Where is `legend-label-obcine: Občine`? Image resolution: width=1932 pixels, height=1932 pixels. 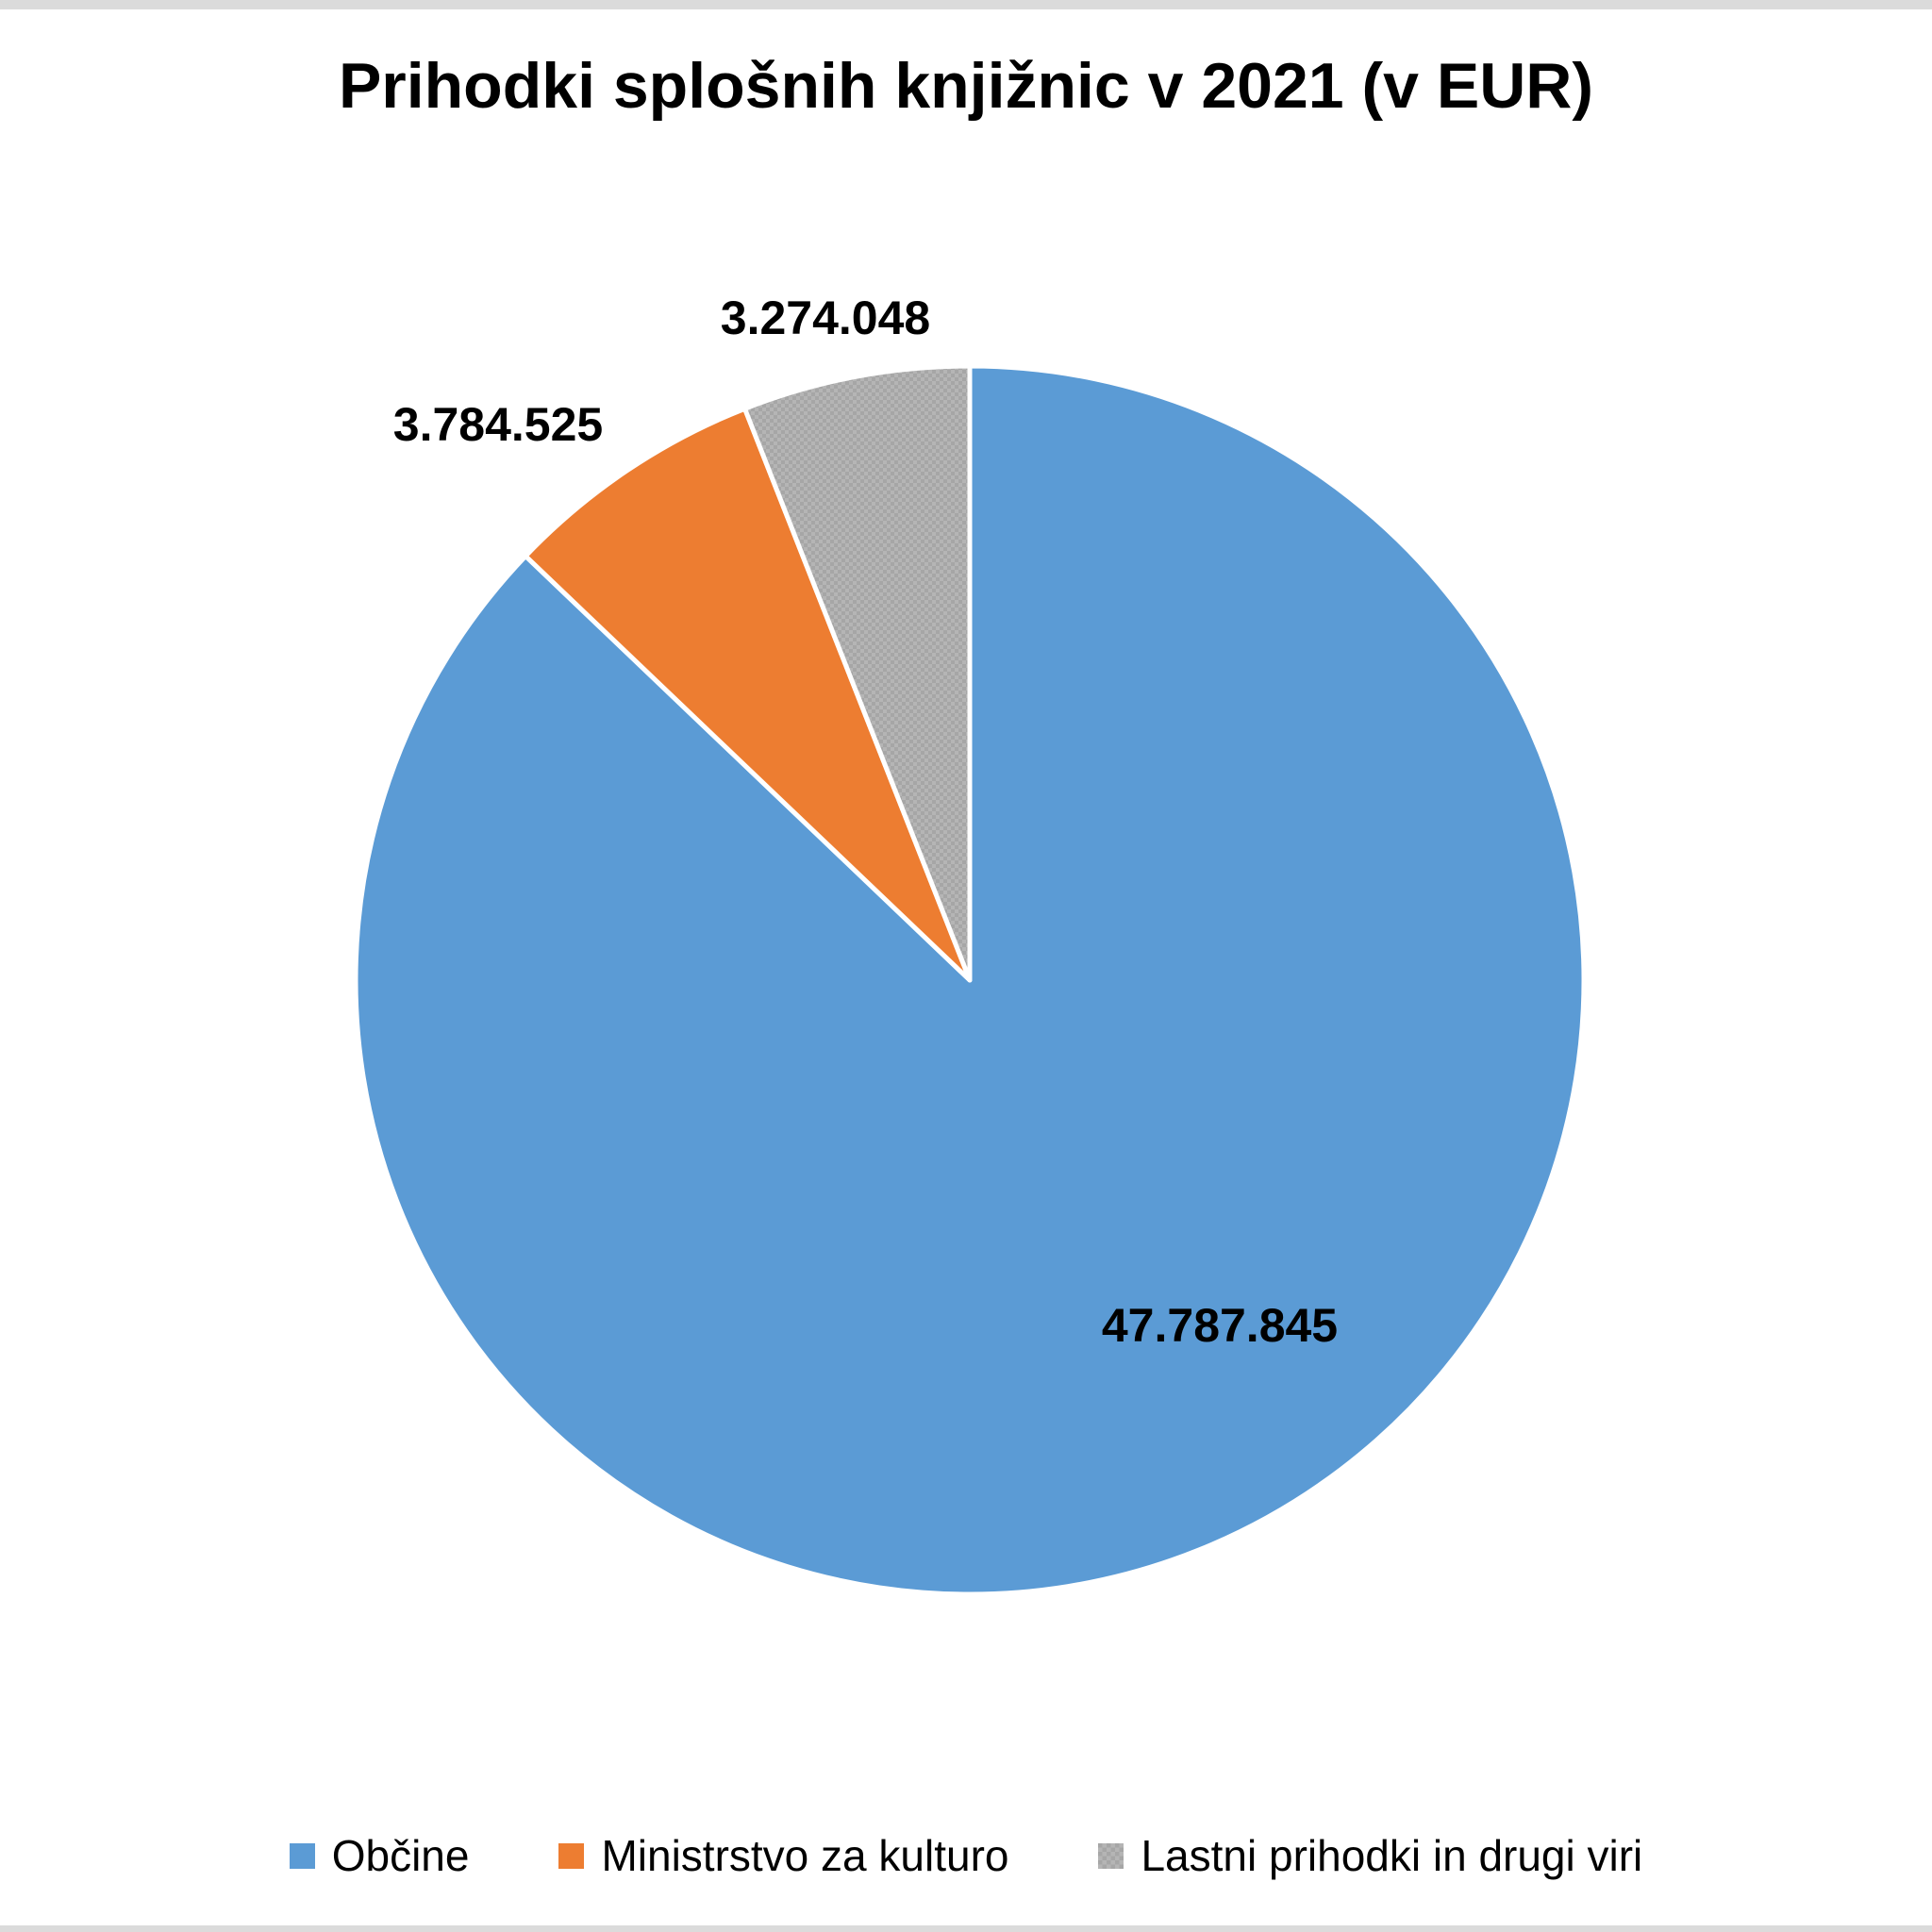 legend-label-obcine: Občine is located at coordinates (401, 1856).